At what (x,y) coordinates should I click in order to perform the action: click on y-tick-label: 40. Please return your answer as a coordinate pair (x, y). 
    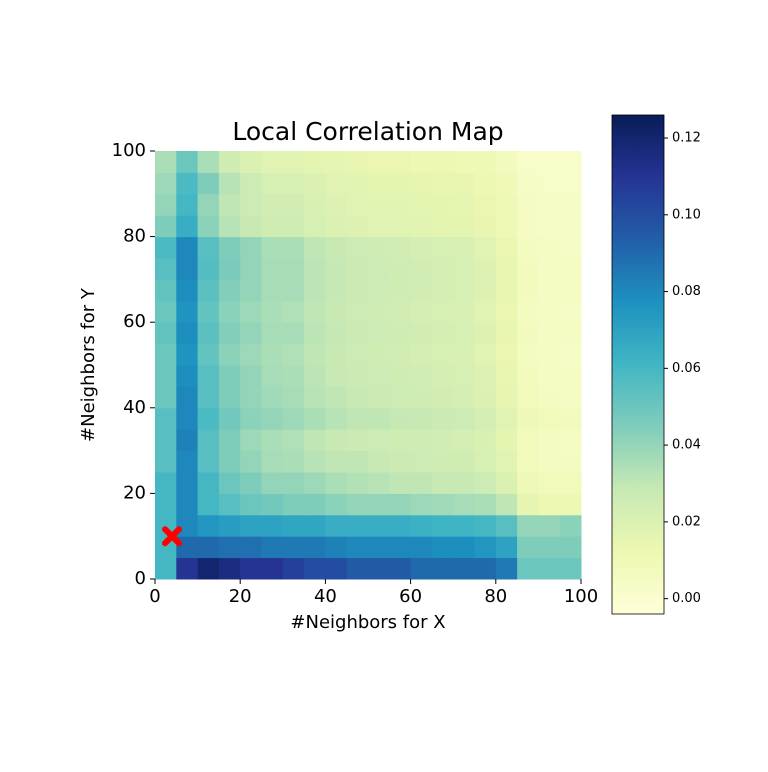
    Looking at the image, I should click on (134, 407).